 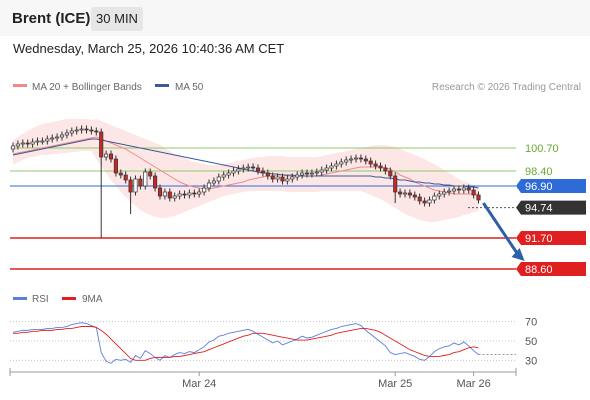 I want to click on timeframe-badge: 30 MIN, so click(x=117, y=19).